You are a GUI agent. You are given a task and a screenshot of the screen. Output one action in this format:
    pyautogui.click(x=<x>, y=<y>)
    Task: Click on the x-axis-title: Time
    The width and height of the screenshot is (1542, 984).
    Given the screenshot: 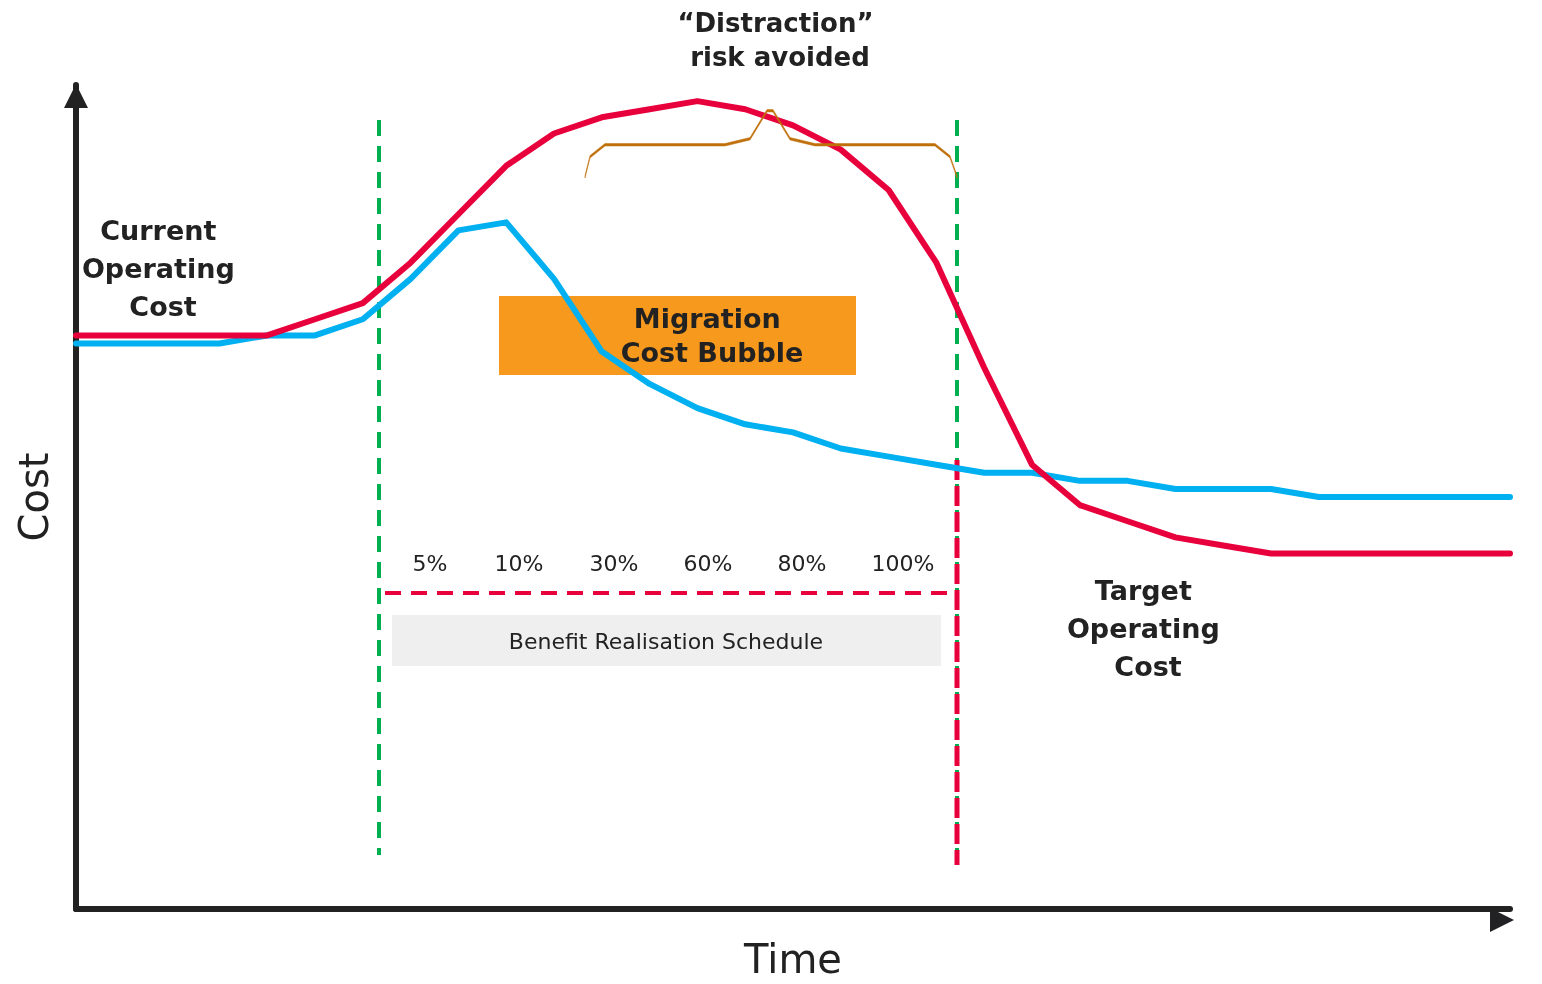 What is the action you would take?
    pyautogui.click(x=792, y=959)
    